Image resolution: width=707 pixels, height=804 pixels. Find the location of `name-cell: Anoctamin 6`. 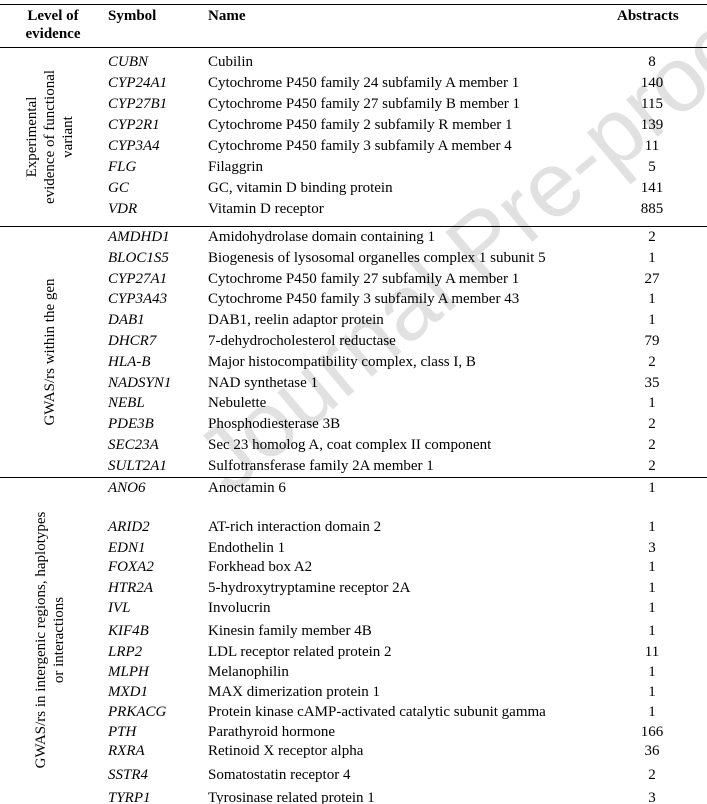

name-cell: Anoctamin 6 is located at coordinates (247, 488).